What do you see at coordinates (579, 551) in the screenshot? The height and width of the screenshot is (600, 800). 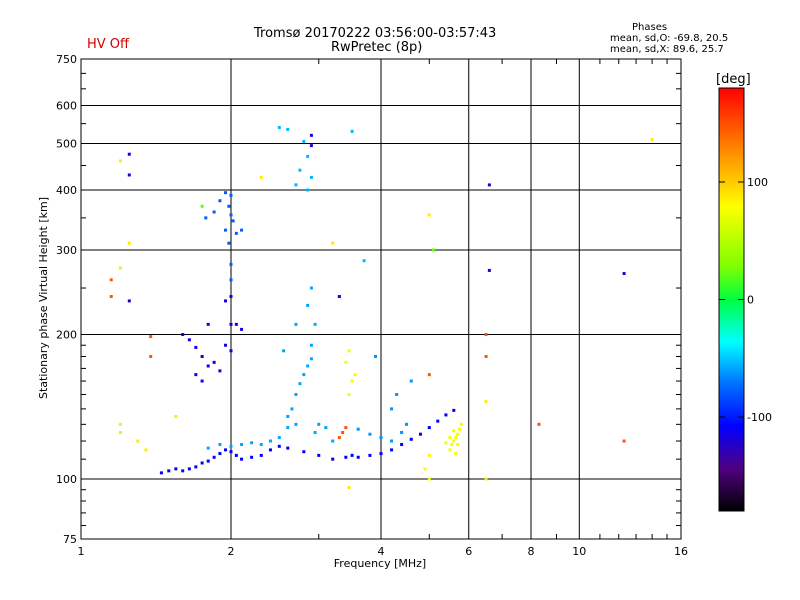 I see `x-tick-label: 10` at bounding box center [579, 551].